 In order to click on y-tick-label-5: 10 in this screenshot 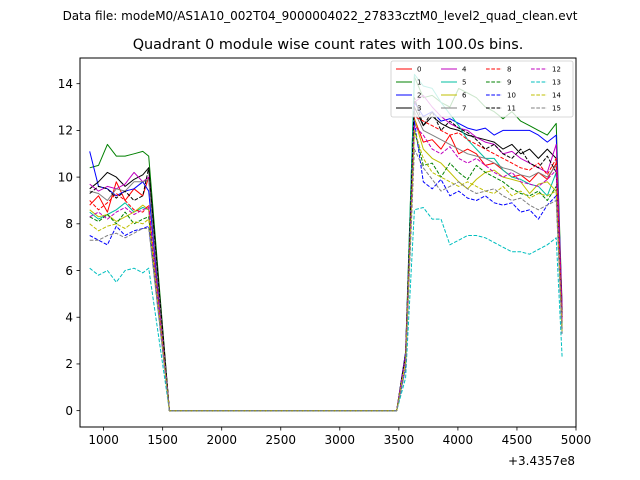, I will do `click(65, 177)`.